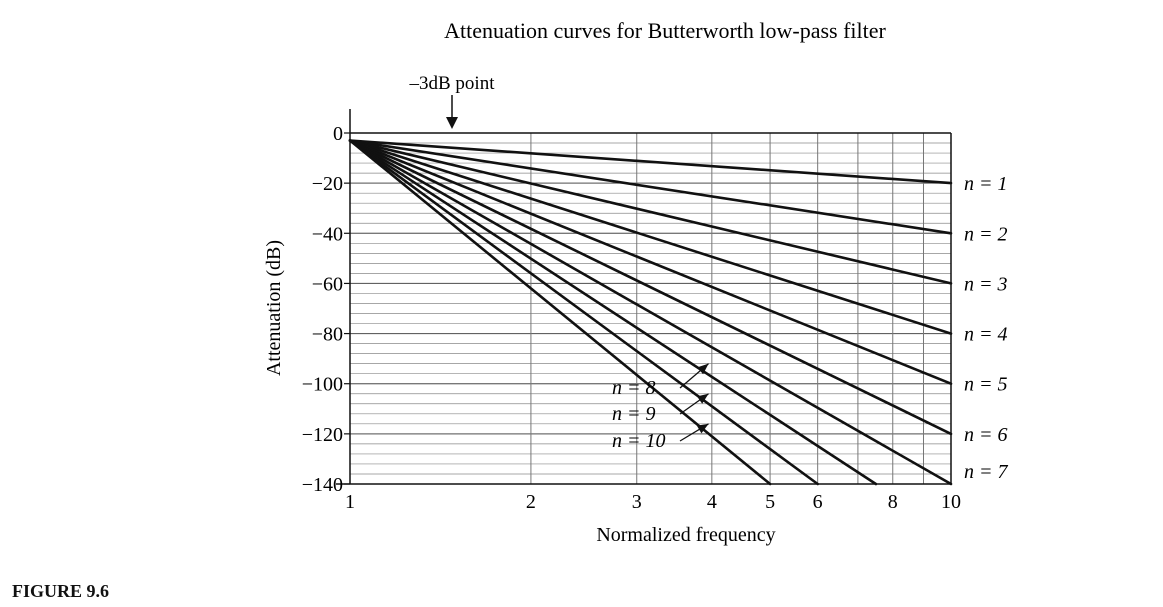  Describe the element at coordinates (452, 101) in the screenshot. I see `minus-3db-annotation: –3dB point` at that location.